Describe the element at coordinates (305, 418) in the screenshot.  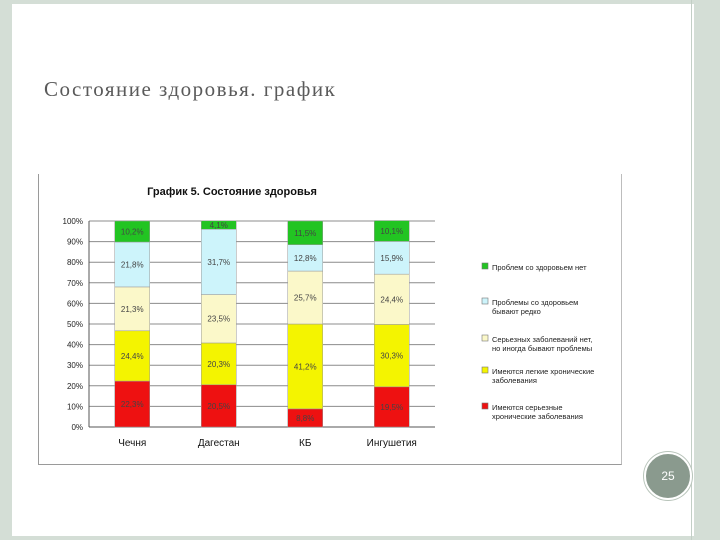
I see `bar-data-label: 8,8%` at that location.